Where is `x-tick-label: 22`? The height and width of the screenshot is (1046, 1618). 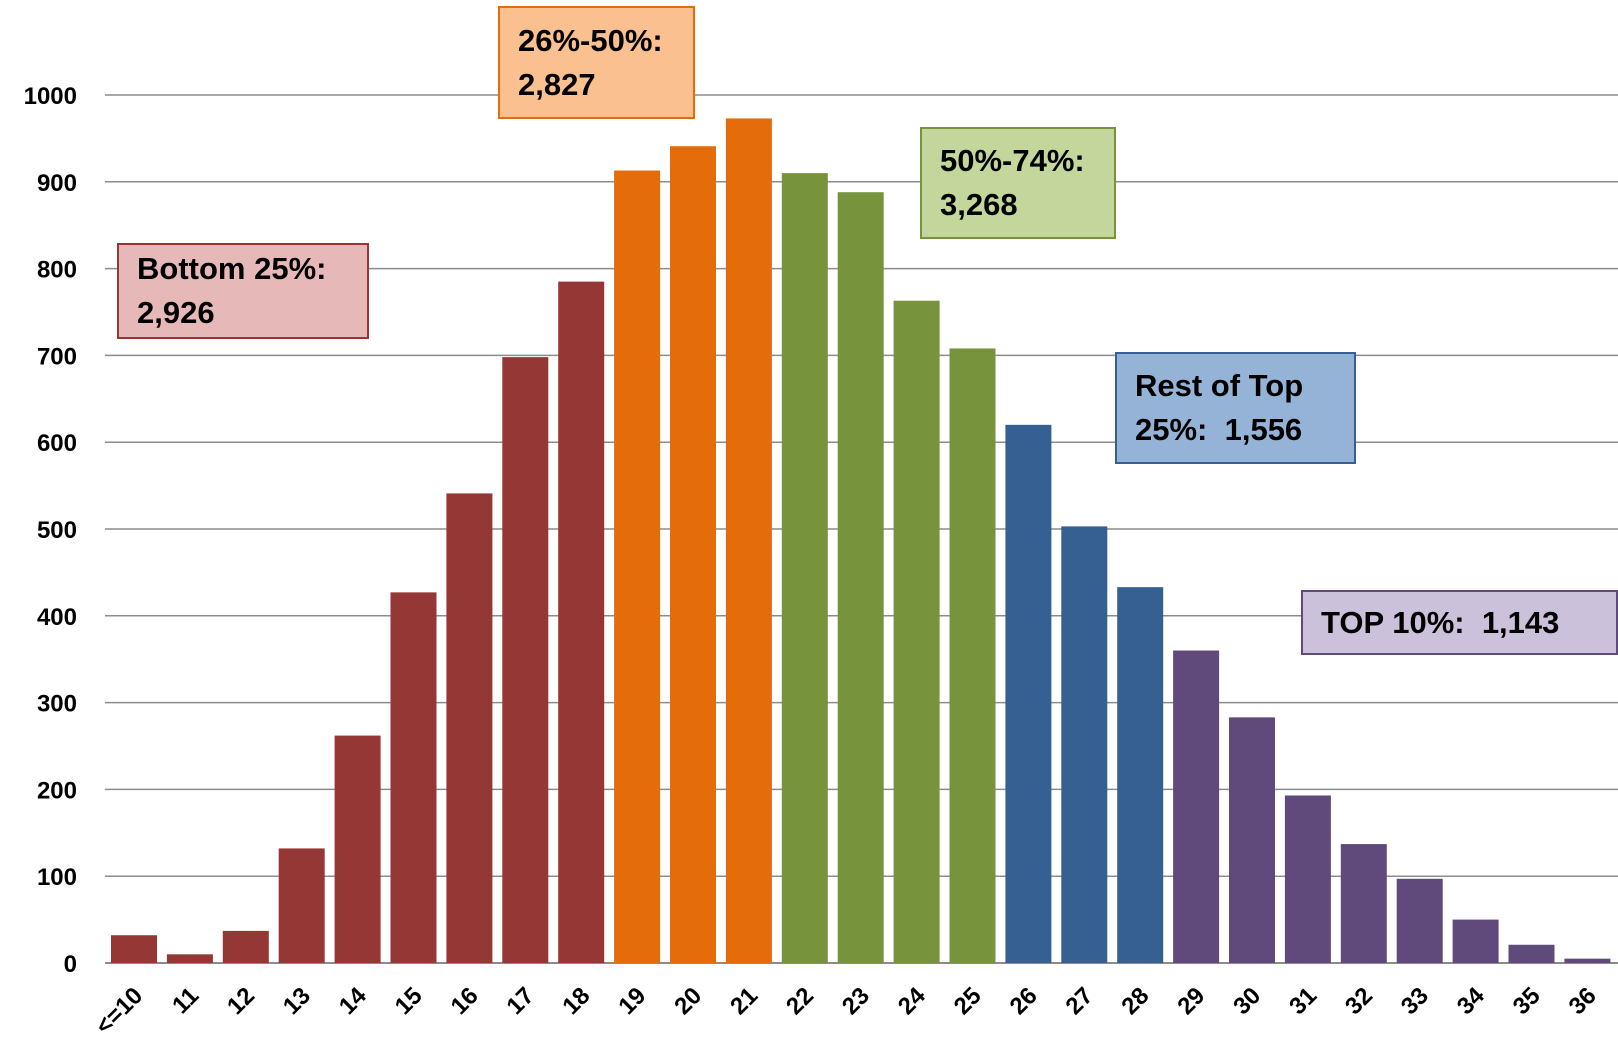
x-tick-label: 22 is located at coordinates (800, 1001).